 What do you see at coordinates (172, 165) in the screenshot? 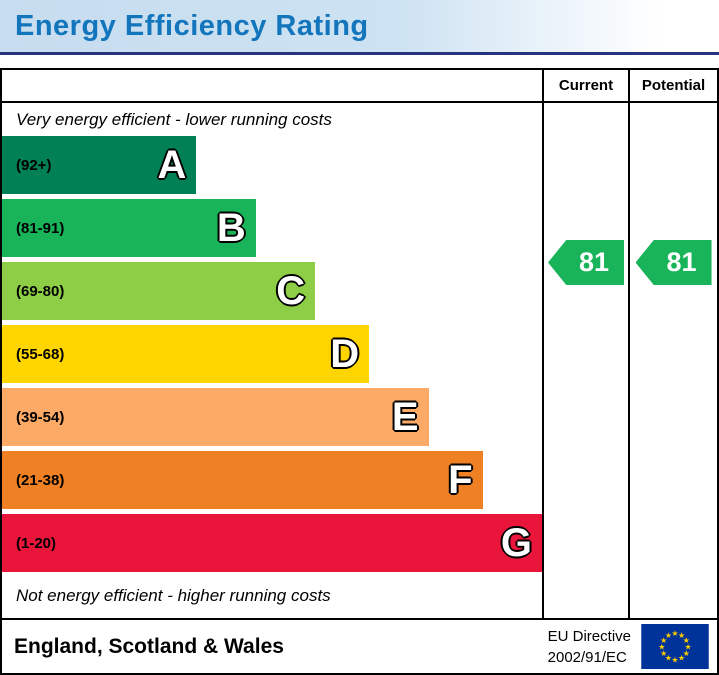
I see `band-letter: A` at bounding box center [172, 165].